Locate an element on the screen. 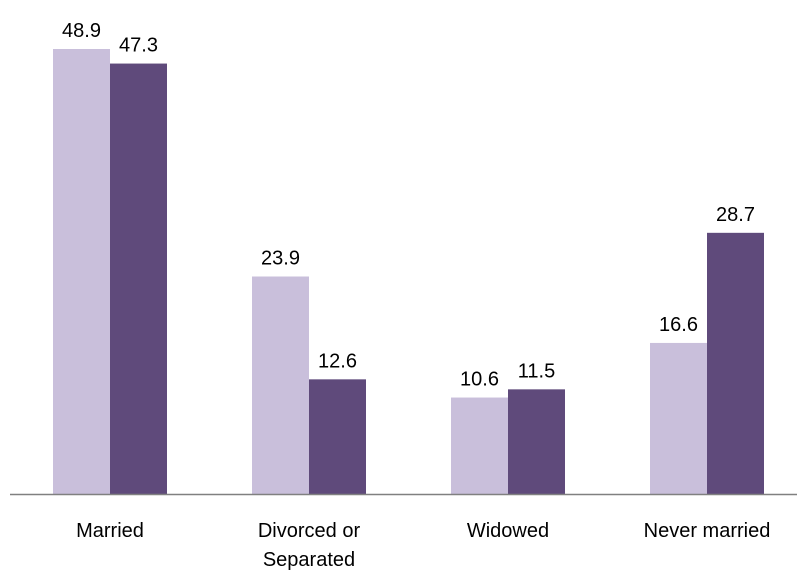  category-label-3-line-1: Widowed is located at coordinates (508, 531).